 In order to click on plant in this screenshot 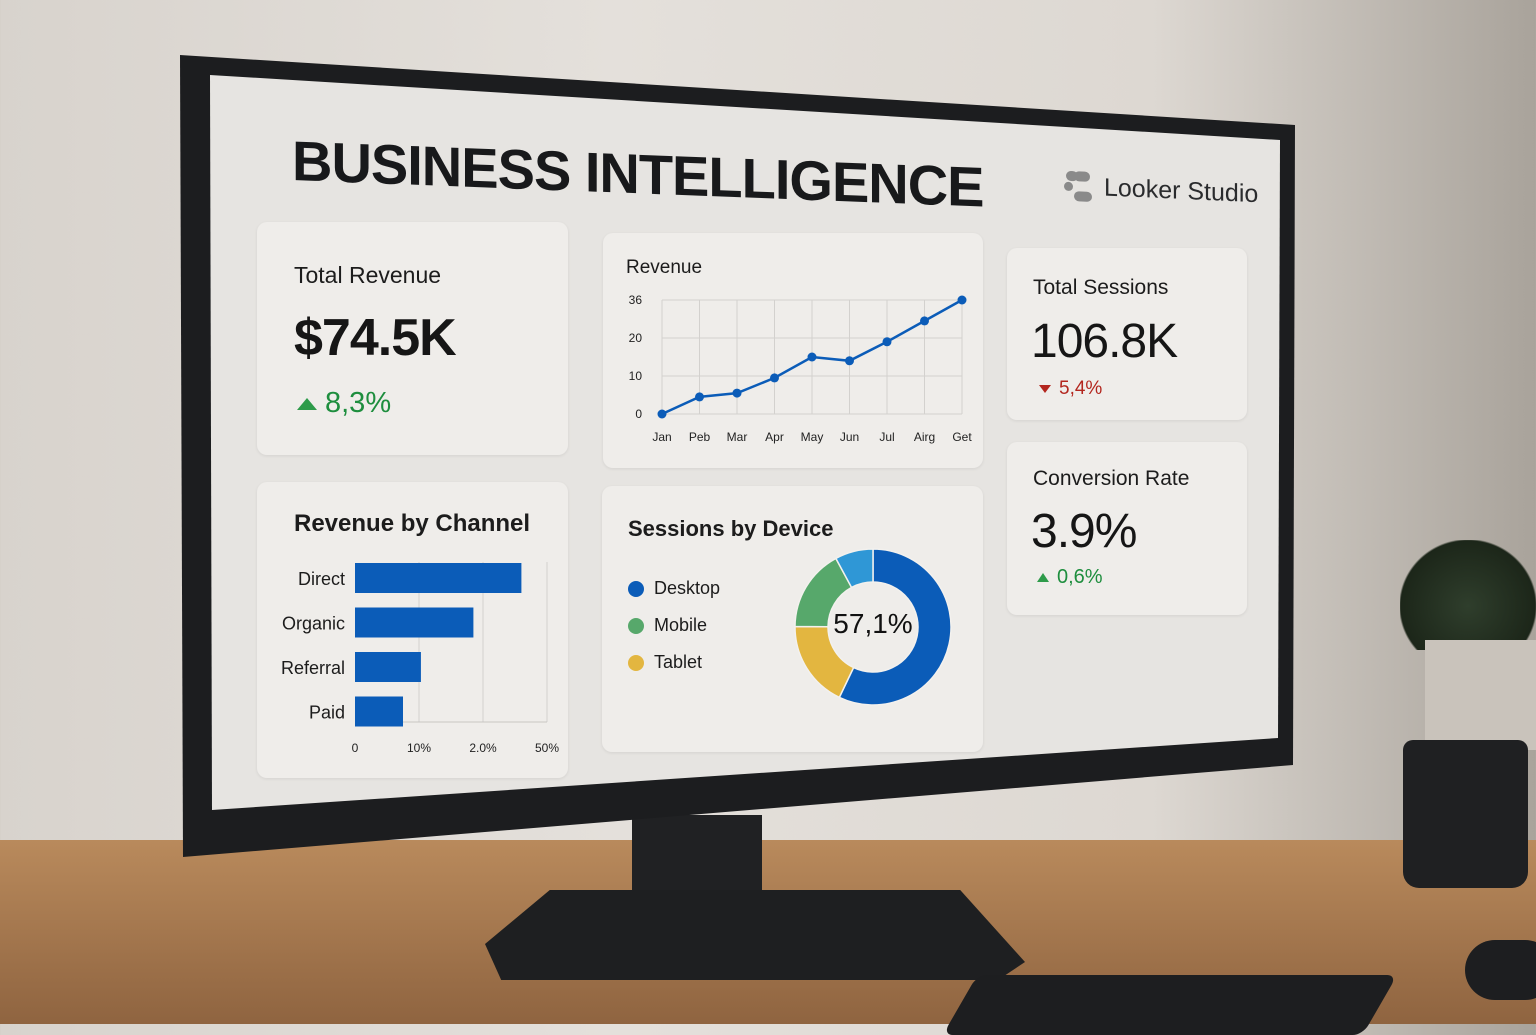, I will do `click(1468, 595)`.